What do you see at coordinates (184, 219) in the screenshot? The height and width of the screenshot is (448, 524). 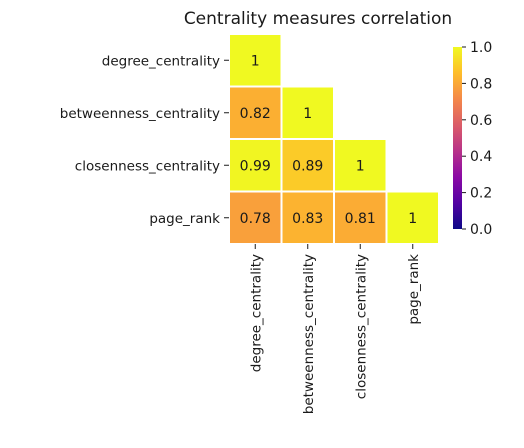 I see `y-tick-label-page_rank: page_rank` at bounding box center [184, 219].